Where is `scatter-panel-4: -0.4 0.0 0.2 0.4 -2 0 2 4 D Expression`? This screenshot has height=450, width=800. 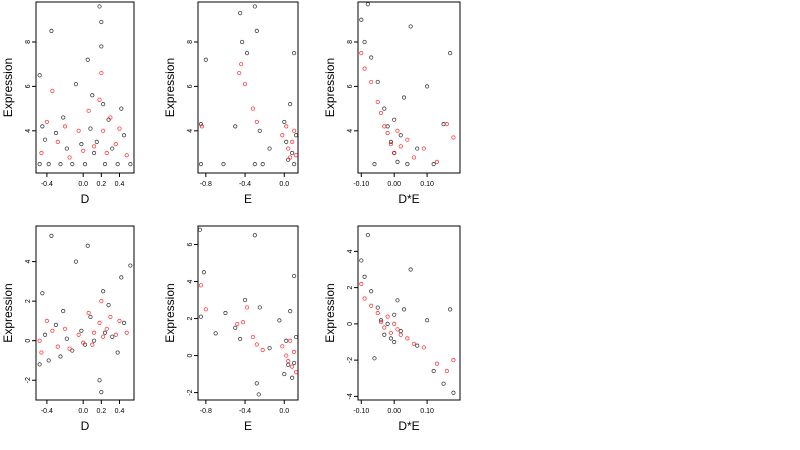 scatter-panel-4: -0.4 0.0 0.2 0.4 -2 0 2 4 D Expression is located at coordinates (68, 329).